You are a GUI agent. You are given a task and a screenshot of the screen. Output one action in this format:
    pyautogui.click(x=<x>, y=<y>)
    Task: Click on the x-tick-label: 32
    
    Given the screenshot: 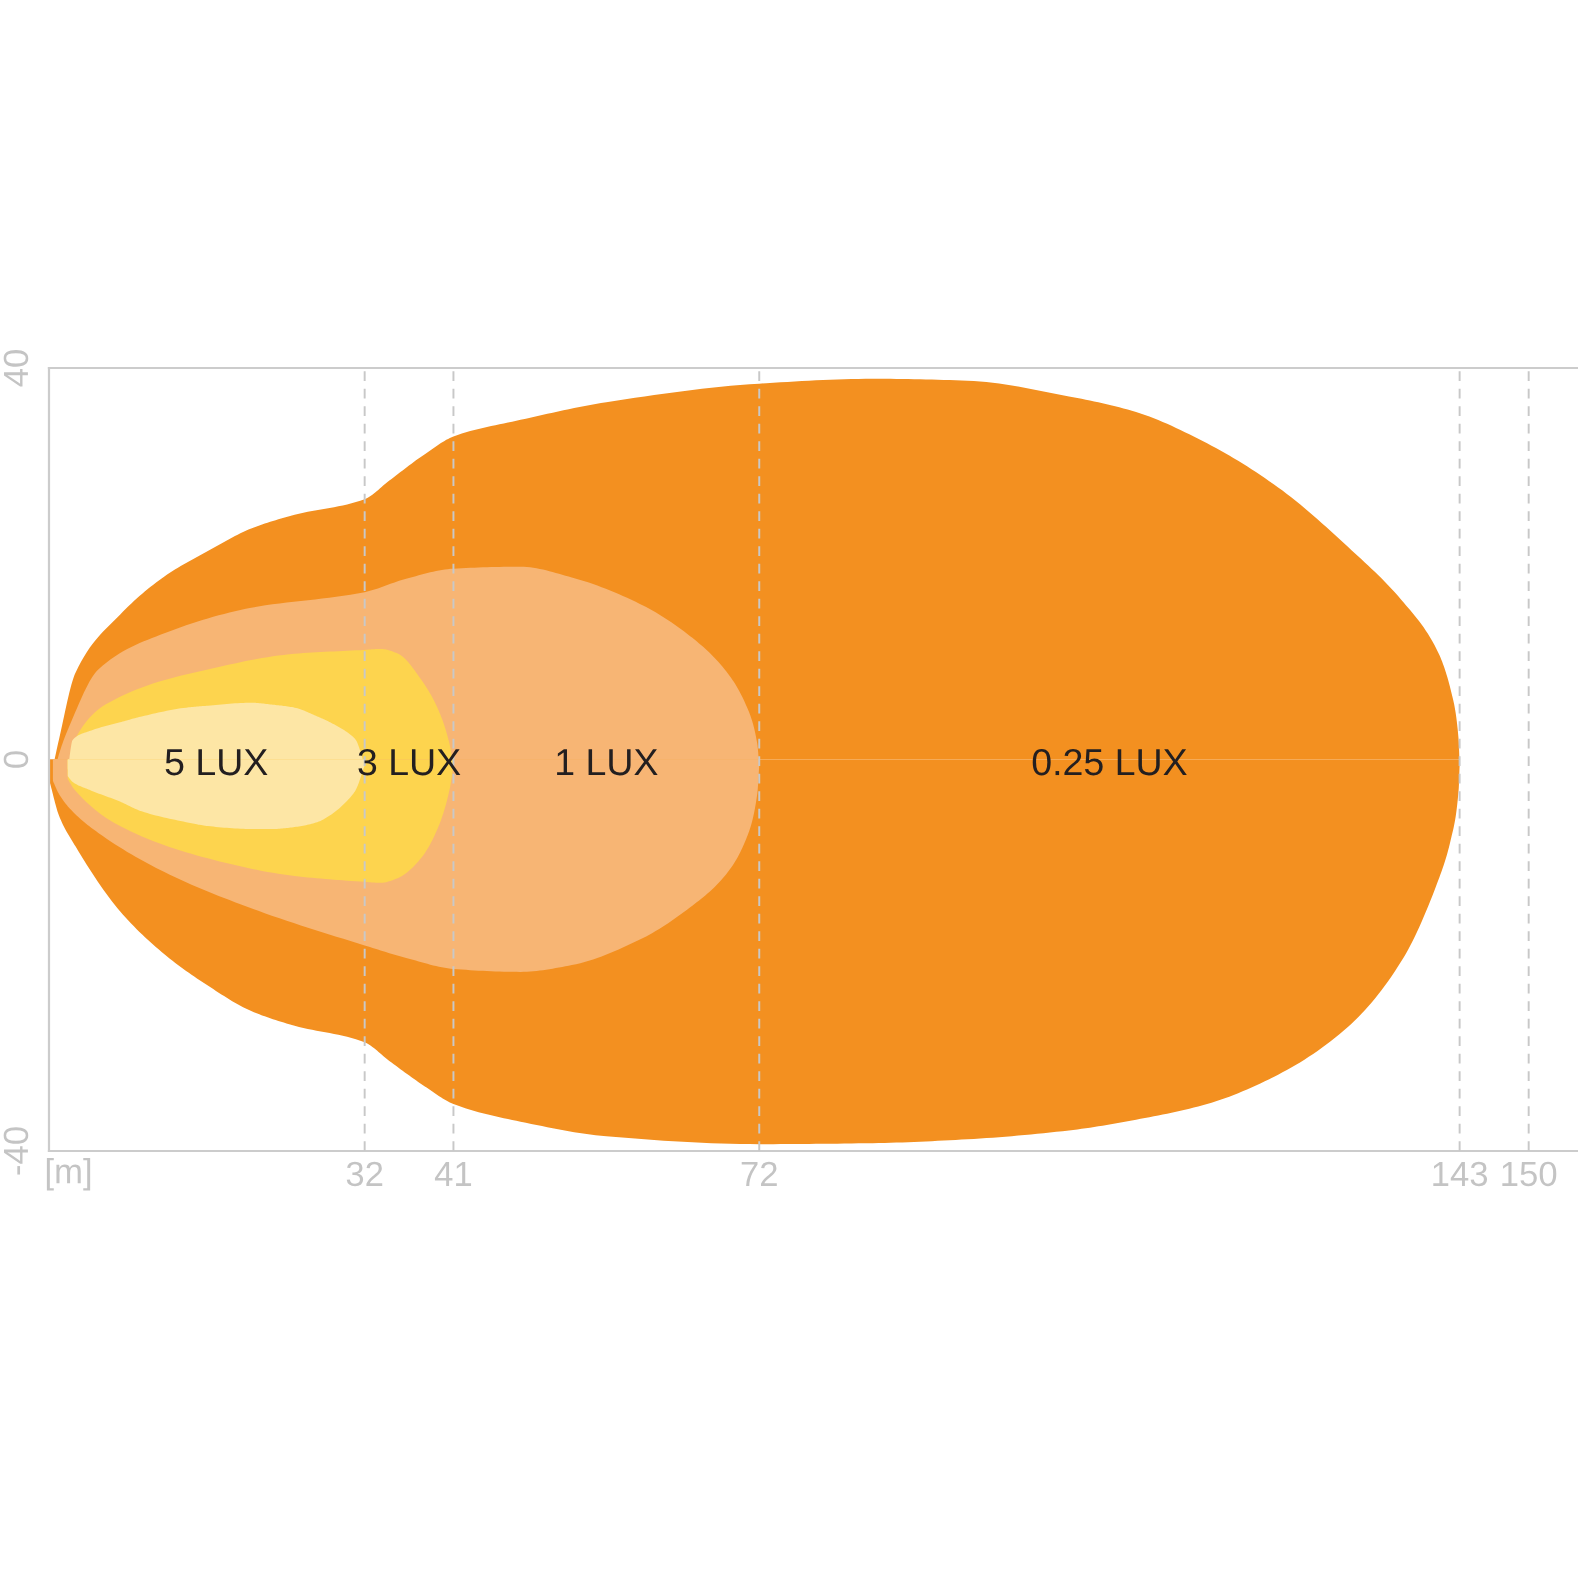 What is the action you would take?
    pyautogui.click(x=364, y=1174)
    